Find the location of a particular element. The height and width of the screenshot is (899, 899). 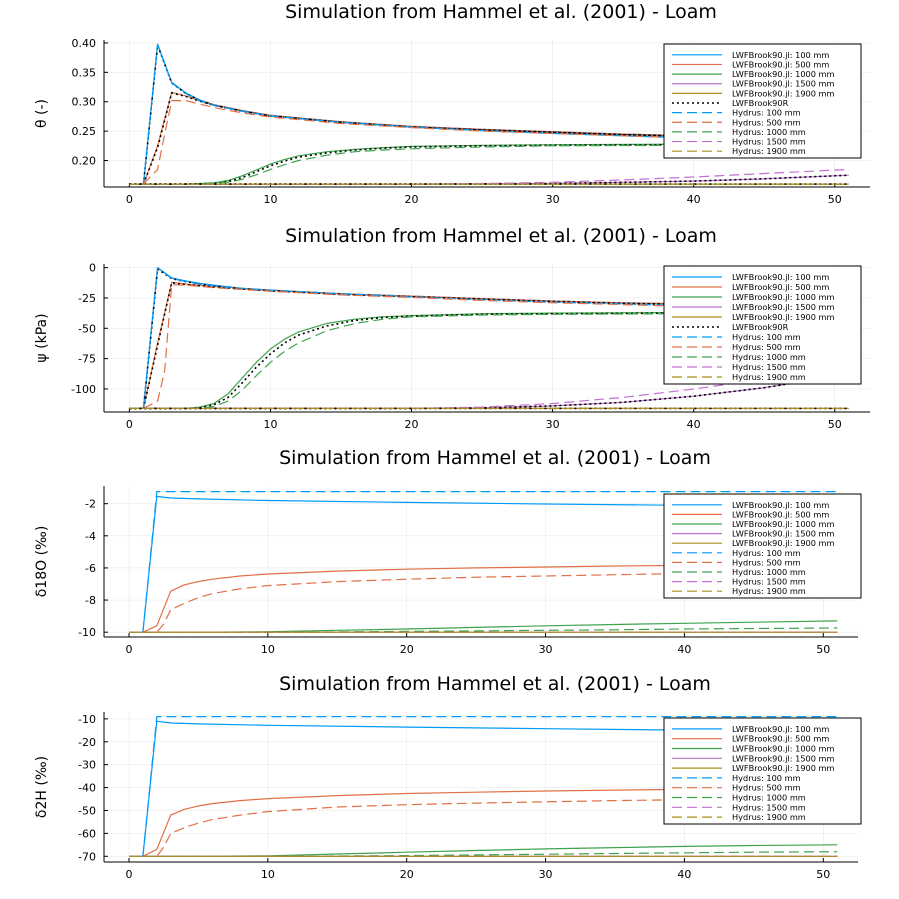

y-tick-label: -20 is located at coordinates (87, 742).